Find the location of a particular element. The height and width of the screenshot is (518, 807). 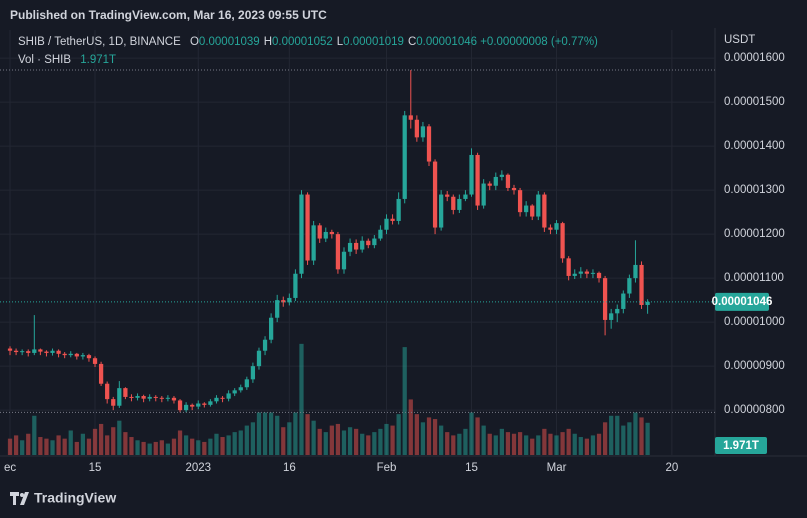

y-tick-label: 0.00000900 is located at coordinates (754, 366).